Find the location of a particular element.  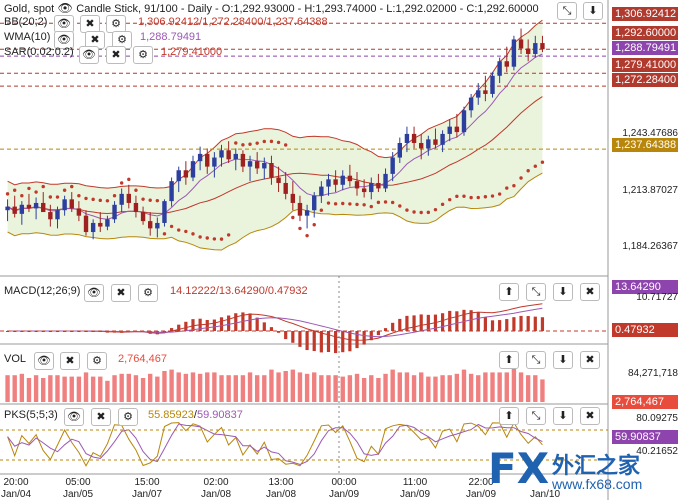

watermark-brand: FX is located at coordinates (519, 468).